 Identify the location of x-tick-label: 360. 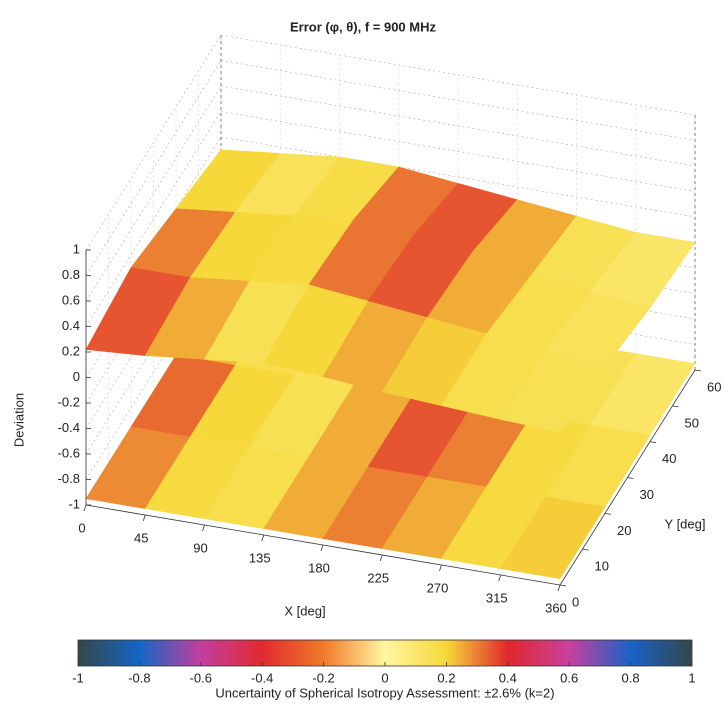
(556, 607).